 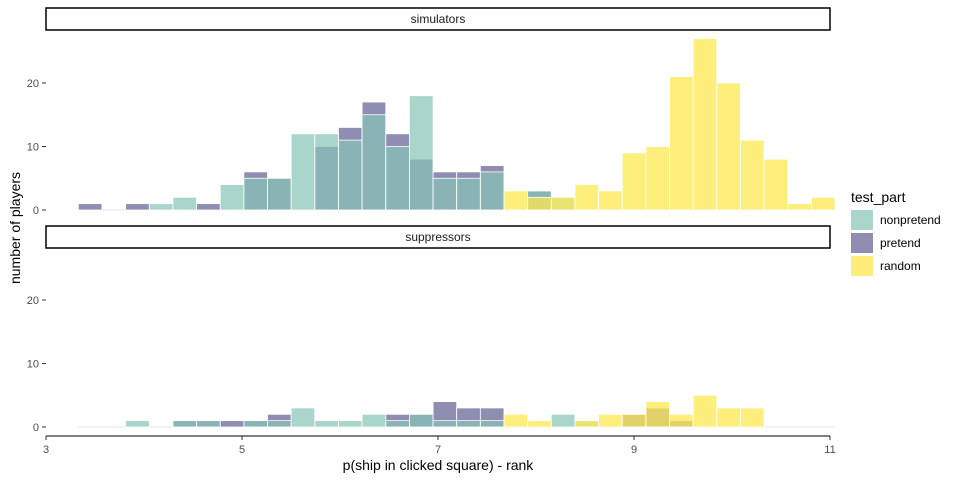 What do you see at coordinates (900, 243) in the screenshot?
I see `legend-label-pretend: pretend` at bounding box center [900, 243].